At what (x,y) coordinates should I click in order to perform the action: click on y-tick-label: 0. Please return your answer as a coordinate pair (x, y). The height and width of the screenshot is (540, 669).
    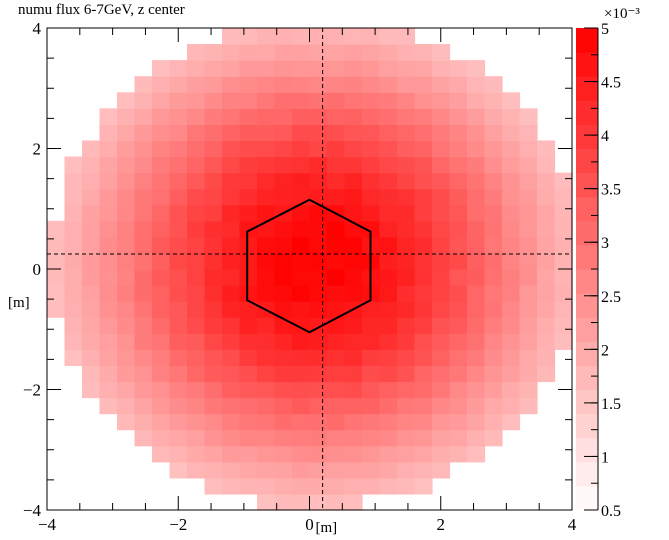
    Looking at the image, I should click on (37, 269).